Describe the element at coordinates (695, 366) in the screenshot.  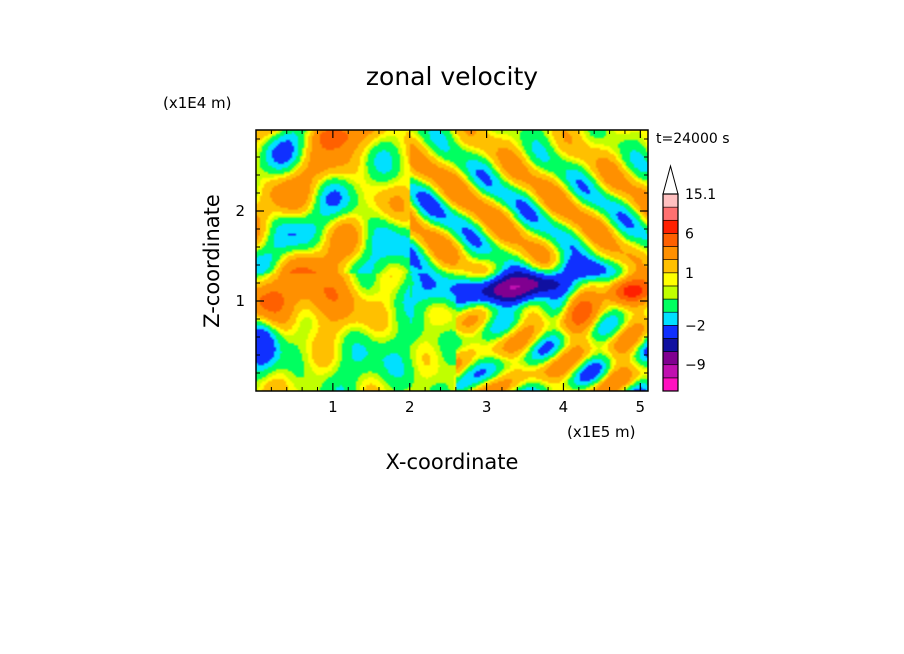
I see `colorbar-label: −9` at that location.